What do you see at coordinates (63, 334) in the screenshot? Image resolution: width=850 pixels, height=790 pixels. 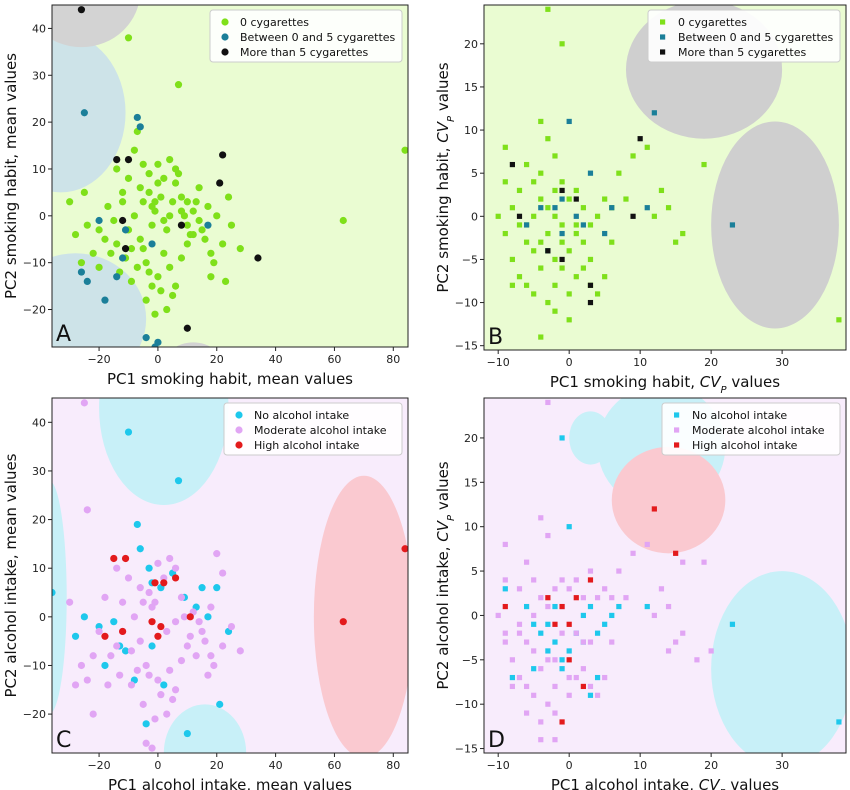 I see `panel-letter: A` at bounding box center [63, 334].